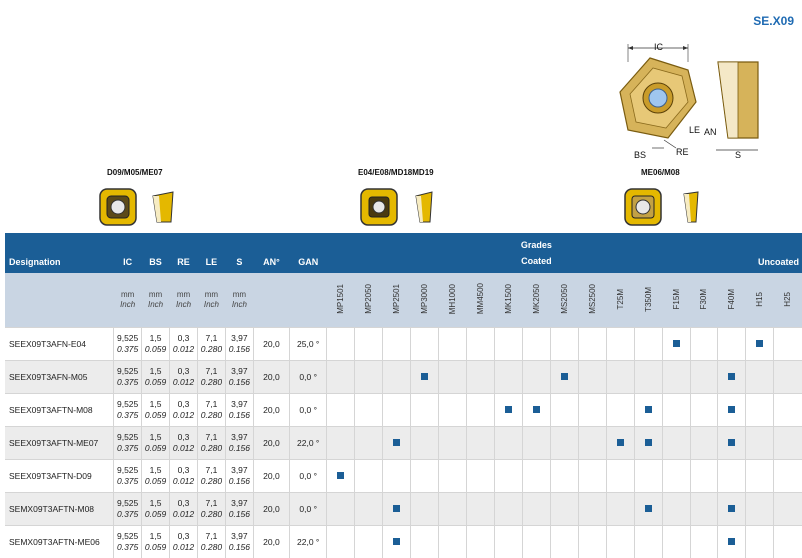  Describe the element at coordinates (271, 300) in the screenshot. I see `an-units` at that location.